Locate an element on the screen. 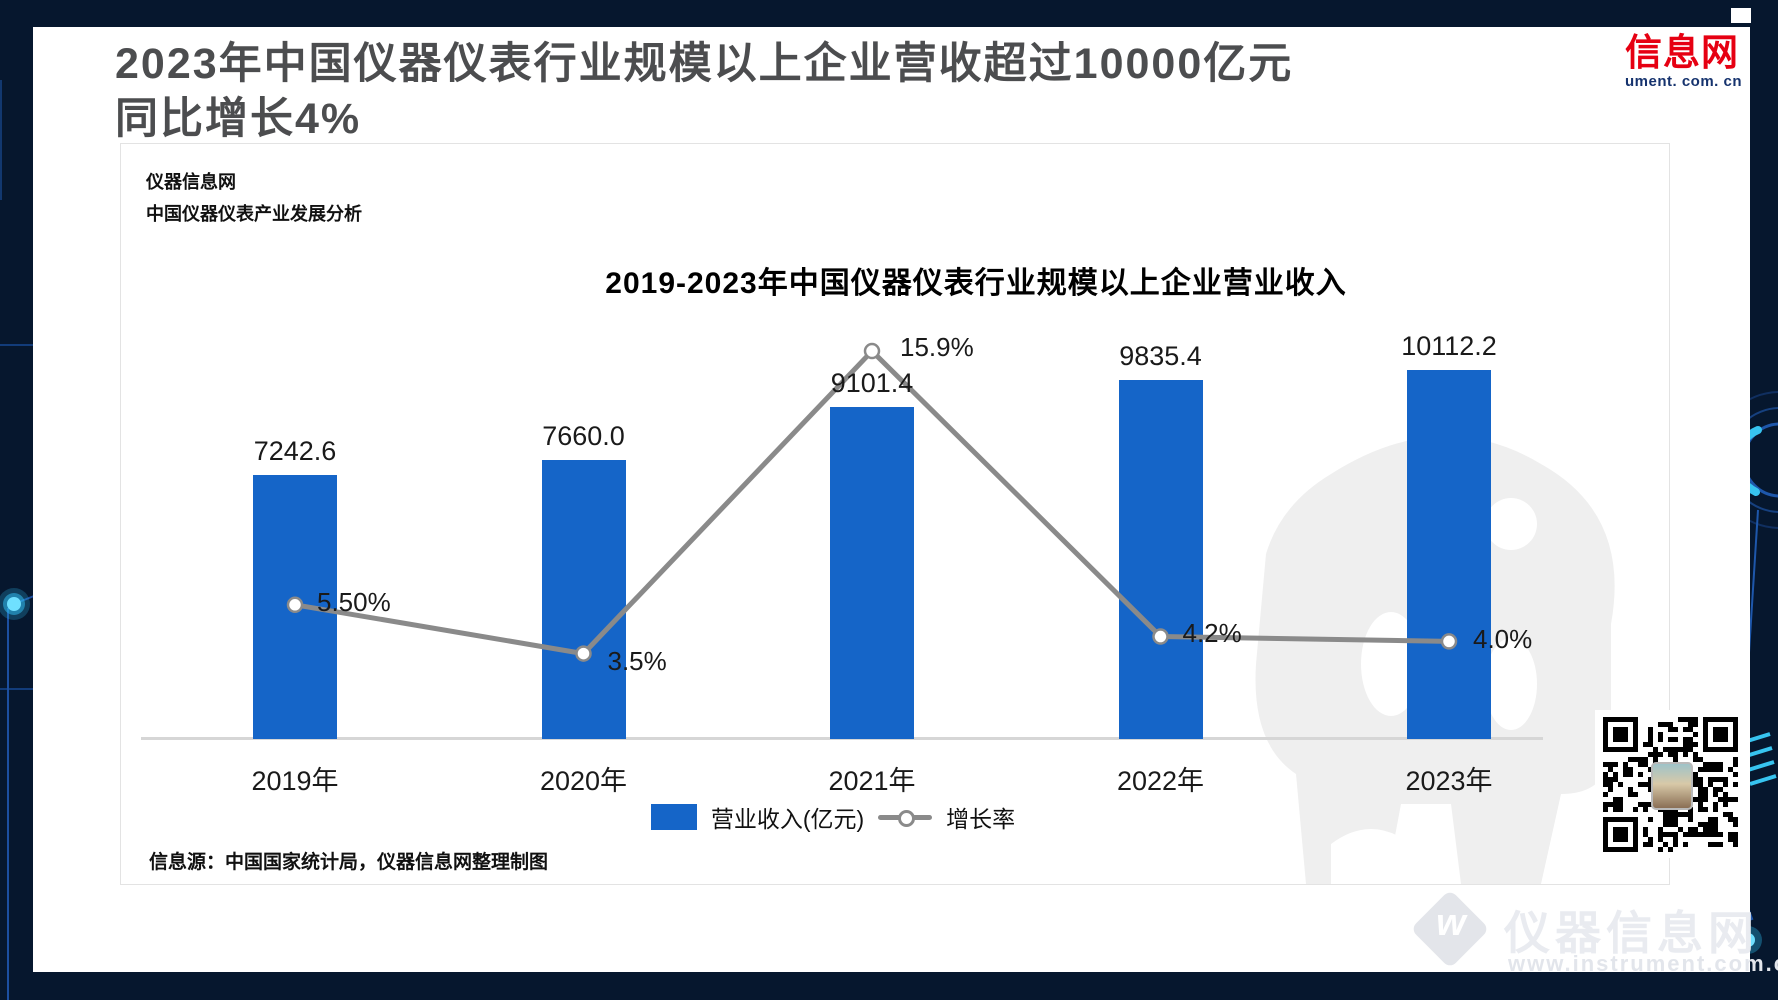  legend-line-marker-icon is located at coordinates (907, 818).